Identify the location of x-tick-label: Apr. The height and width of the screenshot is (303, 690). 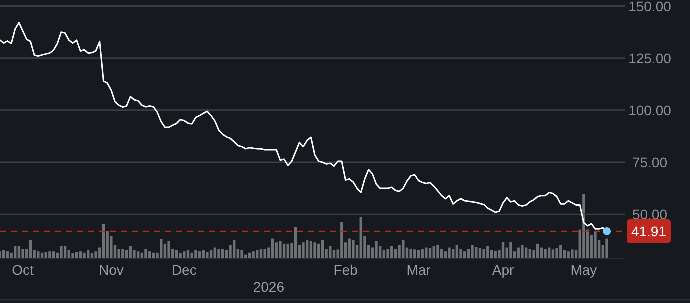
(503, 270).